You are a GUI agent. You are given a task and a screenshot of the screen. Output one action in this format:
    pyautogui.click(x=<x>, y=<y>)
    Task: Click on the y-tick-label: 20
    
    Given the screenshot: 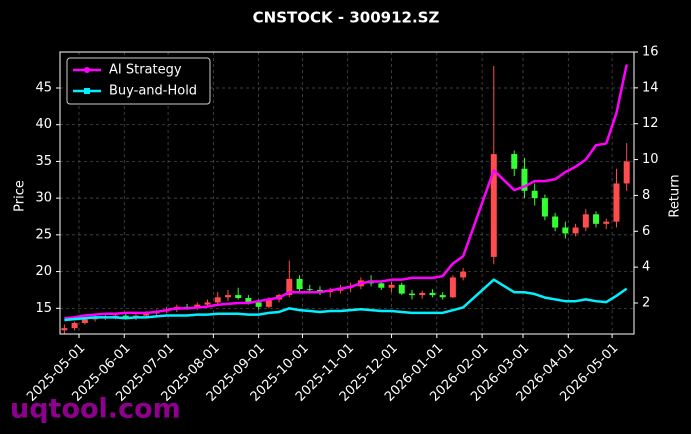 What is the action you would take?
    pyautogui.click(x=43, y=271)
    